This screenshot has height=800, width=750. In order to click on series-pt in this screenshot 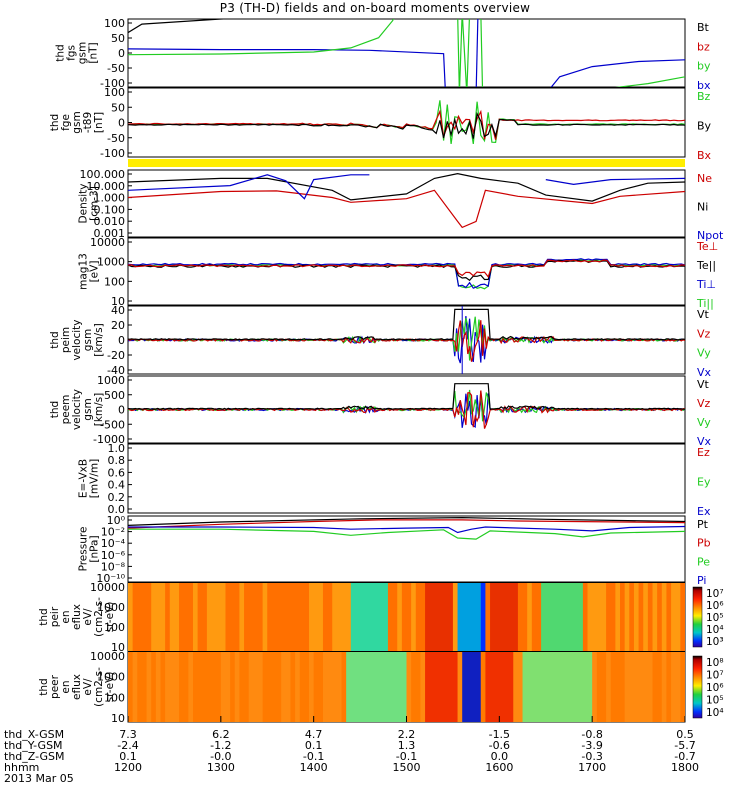, I will do `click(406, 521)`.